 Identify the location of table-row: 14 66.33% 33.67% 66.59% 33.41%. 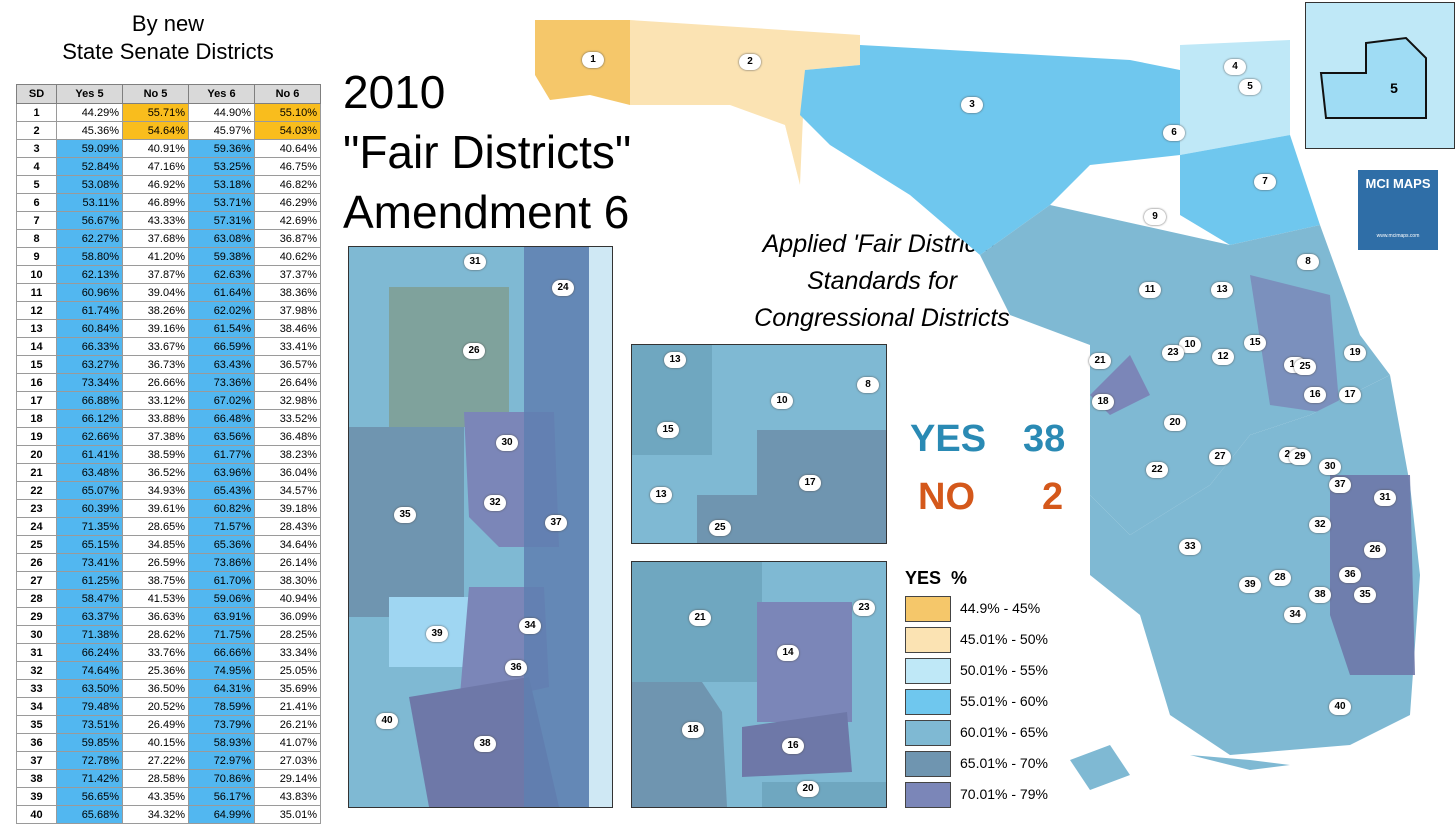
(168, 346).